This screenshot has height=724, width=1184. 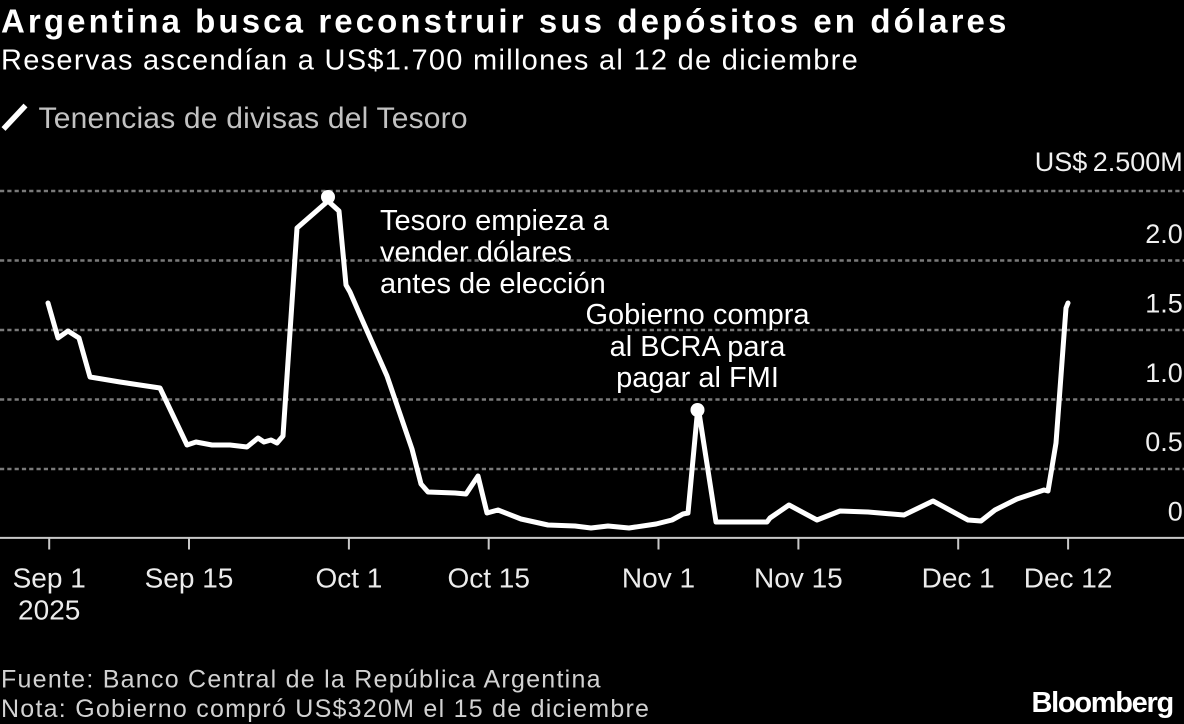 What do you see at coordinates (658, 578) in the screenshot?
I see `svg-text: Nov 1` at bounding box center [658, 578].